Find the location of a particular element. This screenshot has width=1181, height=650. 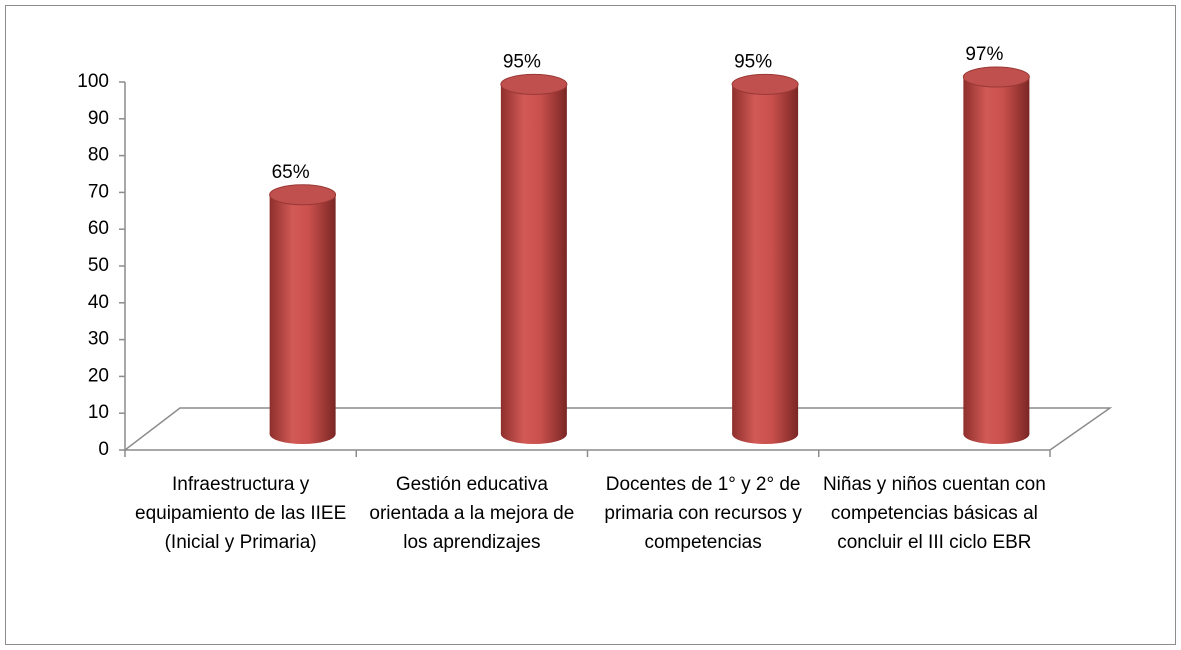

y-tick-label: 0 is located at coordinates (103, 449).